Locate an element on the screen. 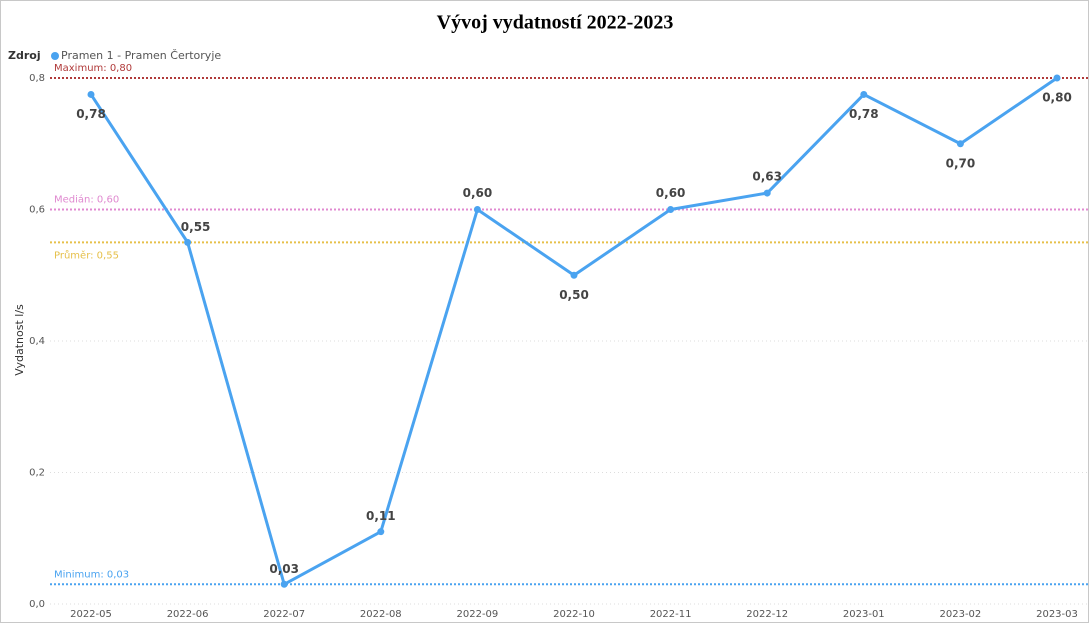  data-label: 0,80 is located at coordinates (1057, 98).